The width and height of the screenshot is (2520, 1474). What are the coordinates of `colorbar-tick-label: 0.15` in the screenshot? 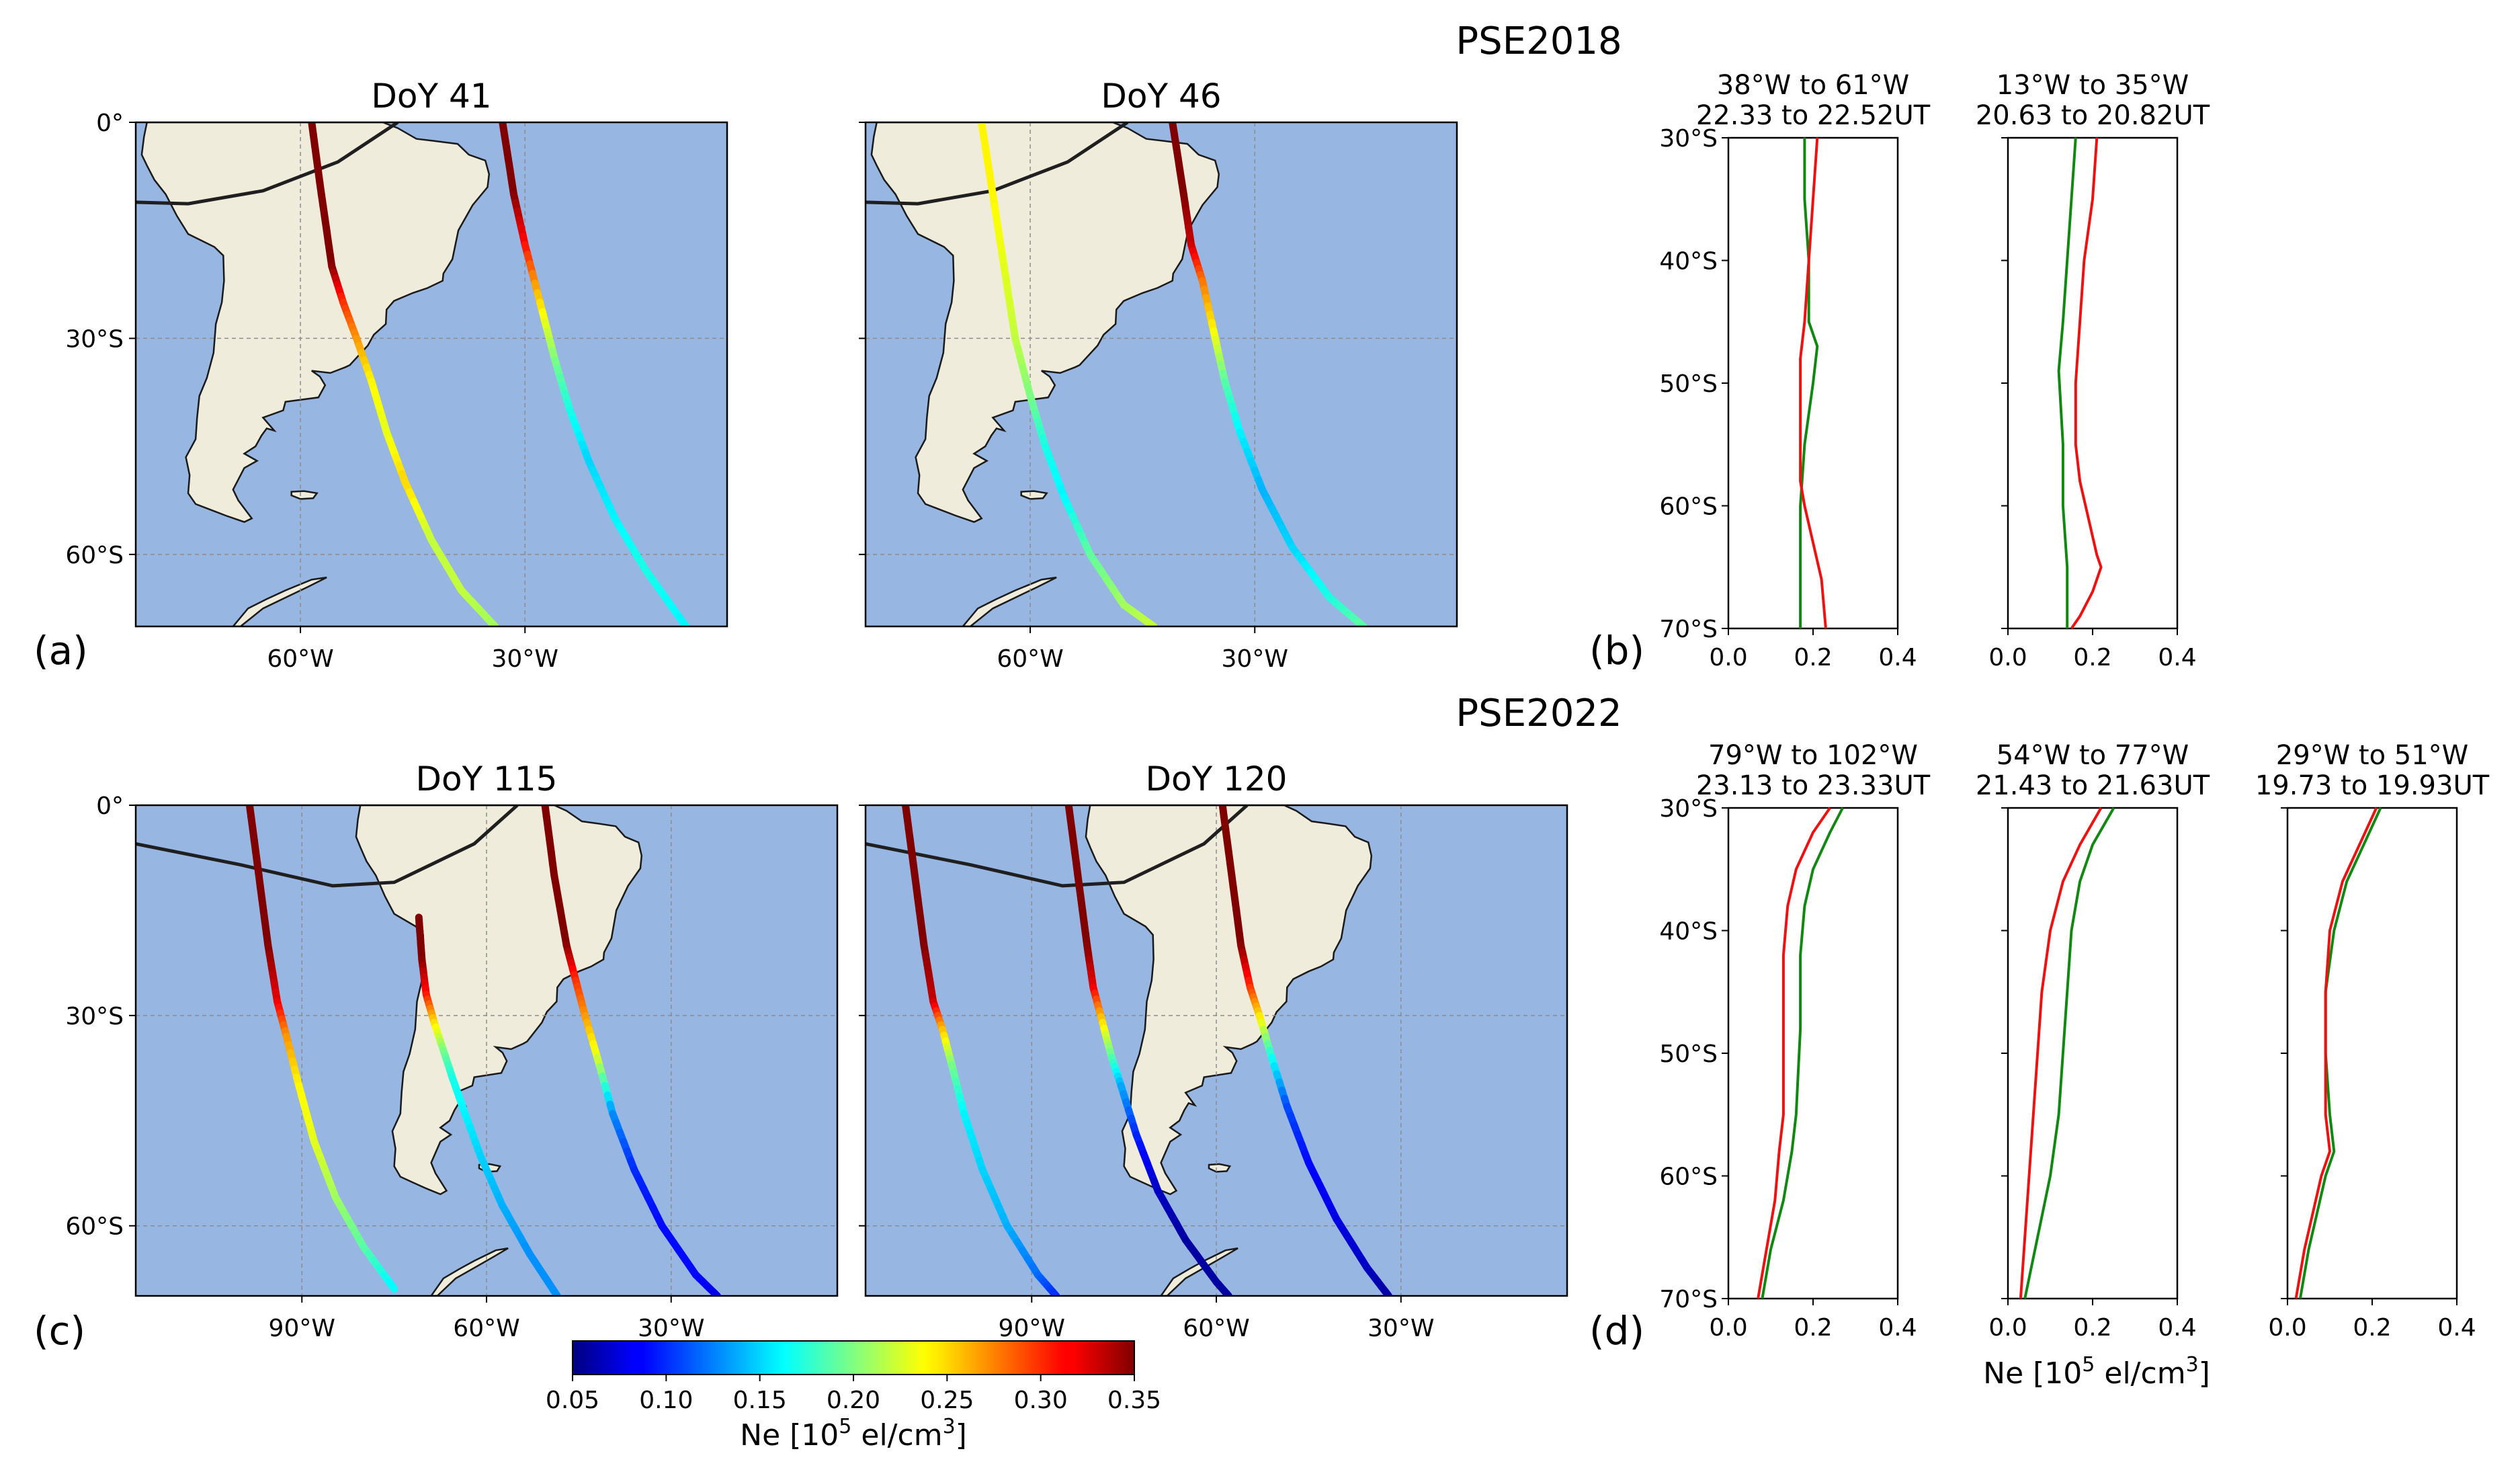 It's located at (760, 1400).